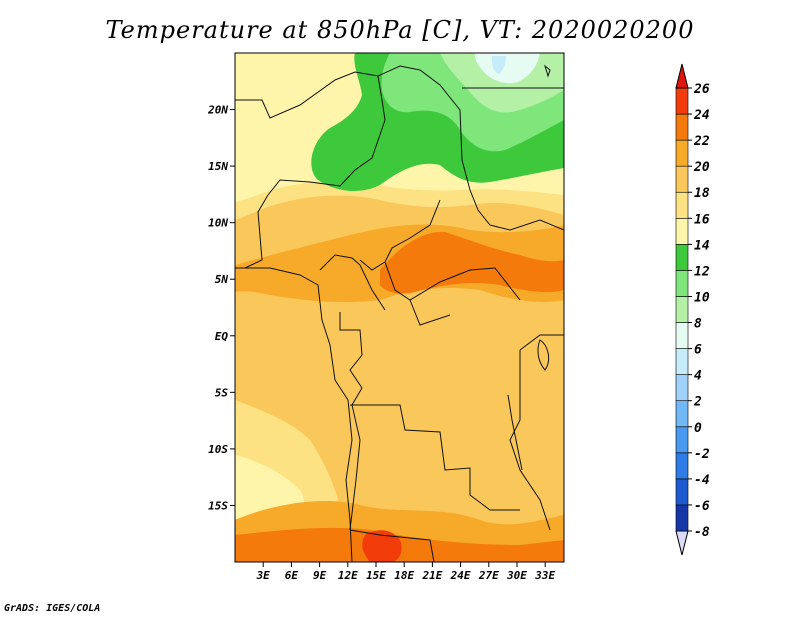 Image resolution: width=800 pixels, height=618 pixels. Describe the element at coordinates (698, 428) in the screenshot. I see `colorbar-label: 0` at that location.